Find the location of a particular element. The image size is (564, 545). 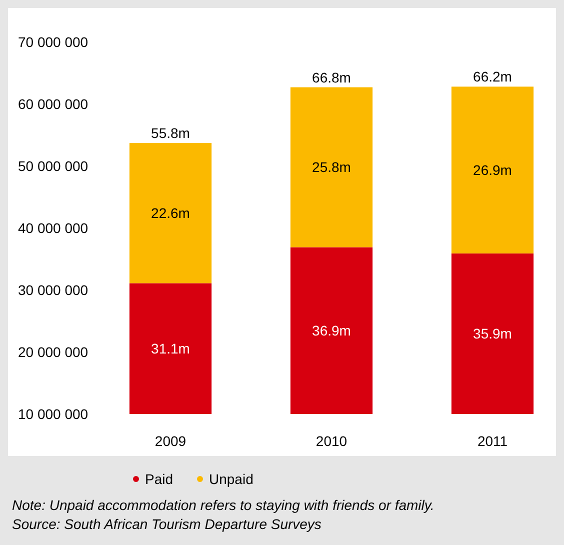

data-label: 25.8m is located at coordinates (331, 167).